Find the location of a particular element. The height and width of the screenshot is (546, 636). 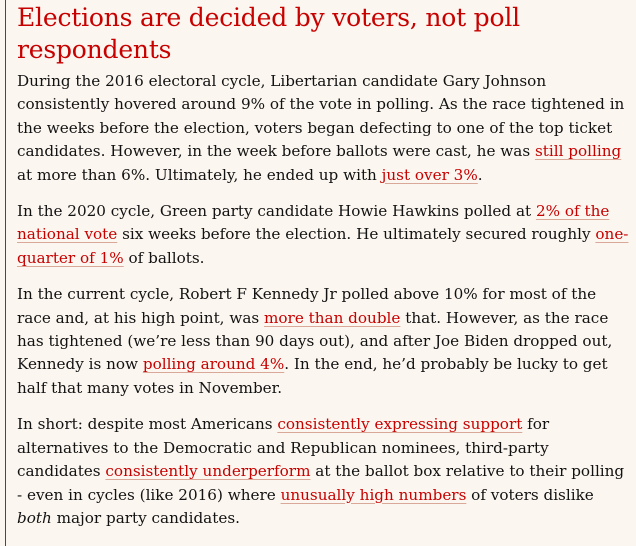

inline-link: more than double is located at coordinates (332, 317).